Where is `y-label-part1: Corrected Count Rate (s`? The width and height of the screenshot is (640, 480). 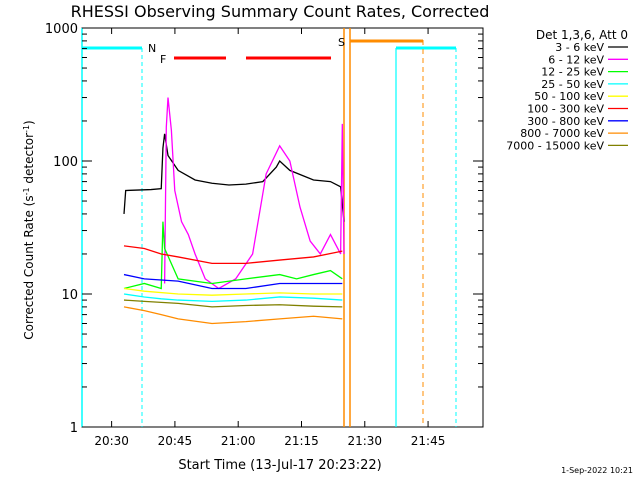
y-label-part1: Corrected Count Rate (s is located at coordinates (29, 267).